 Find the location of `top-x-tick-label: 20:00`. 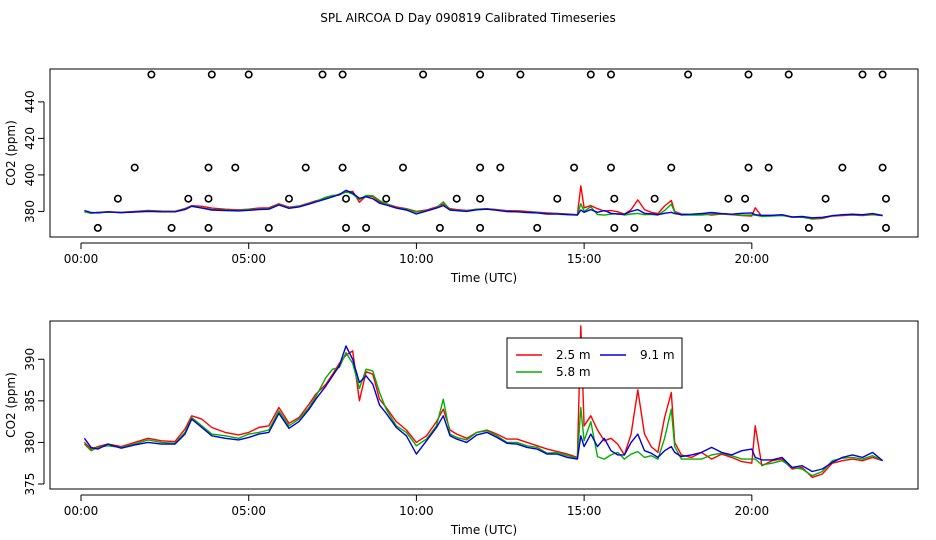

top-x-tick-label: 20:00 is located at coordinates (752, 259).